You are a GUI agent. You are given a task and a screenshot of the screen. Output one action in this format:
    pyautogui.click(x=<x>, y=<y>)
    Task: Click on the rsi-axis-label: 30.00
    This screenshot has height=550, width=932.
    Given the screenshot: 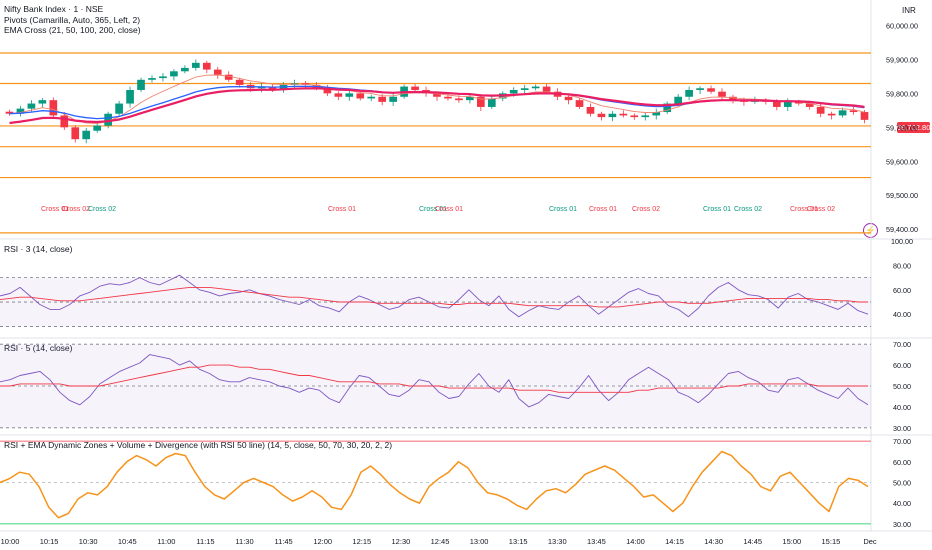 What is the action you would take?
    pyautogui.click(x=902, y=524)
    